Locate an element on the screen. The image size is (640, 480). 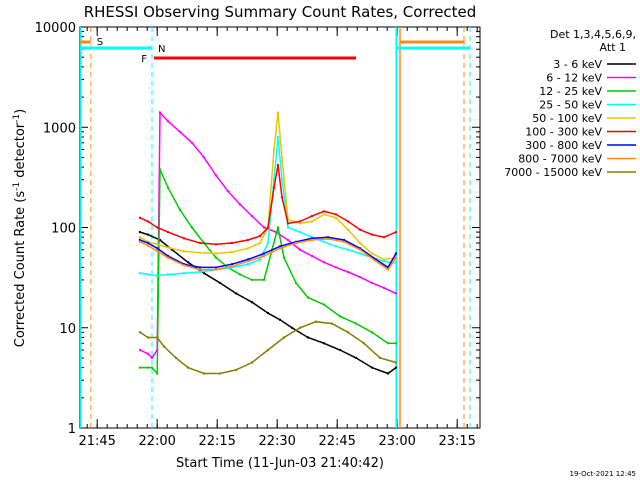
x-tick-label: 22:45 is located at coordinates (336, 441).